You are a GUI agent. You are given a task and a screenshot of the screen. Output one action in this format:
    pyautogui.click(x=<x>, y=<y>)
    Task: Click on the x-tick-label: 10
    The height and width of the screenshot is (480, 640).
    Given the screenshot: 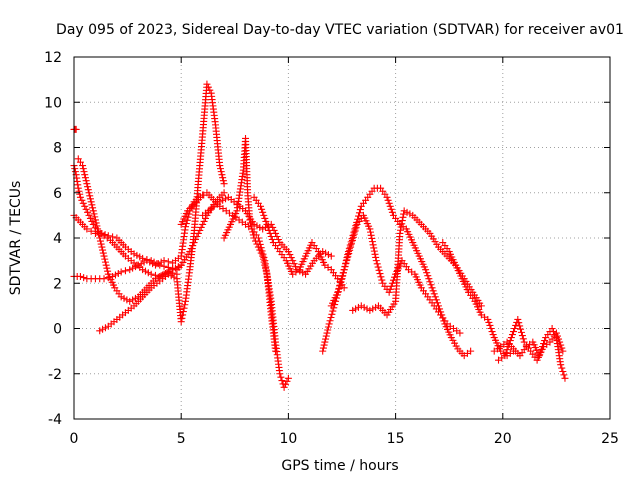 What is the action you would take?
    pyautogui.click(x=288, y=439)
    